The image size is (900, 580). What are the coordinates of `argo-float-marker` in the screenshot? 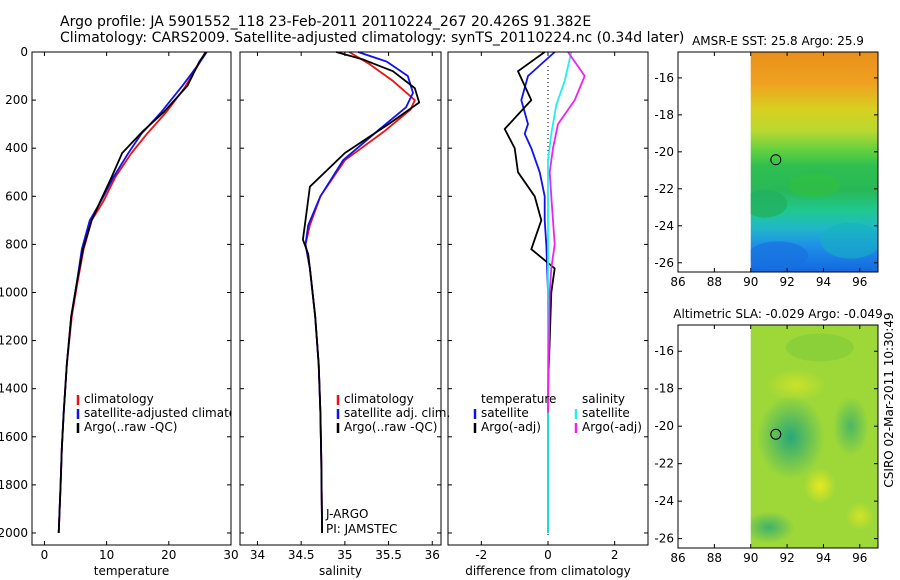 It's located at (776, 160).